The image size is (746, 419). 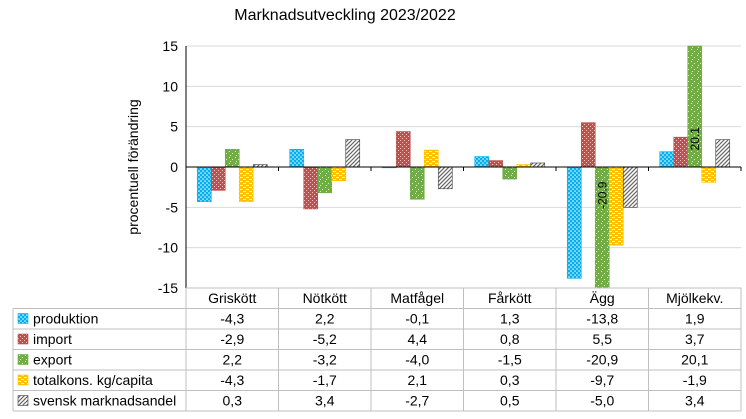 What do you see at coordinates (417, 401) in the screenshot?
I see `table-cell: -2,7` at bounding box center [417, 401].